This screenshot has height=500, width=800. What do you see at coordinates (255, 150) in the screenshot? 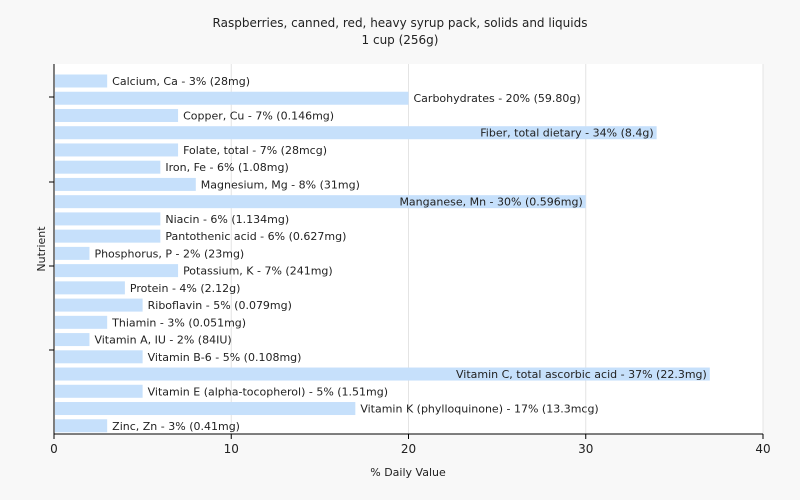
I see `bar-label: Folate, total - 7% (28mcg)` at bounding box center [255, 150].